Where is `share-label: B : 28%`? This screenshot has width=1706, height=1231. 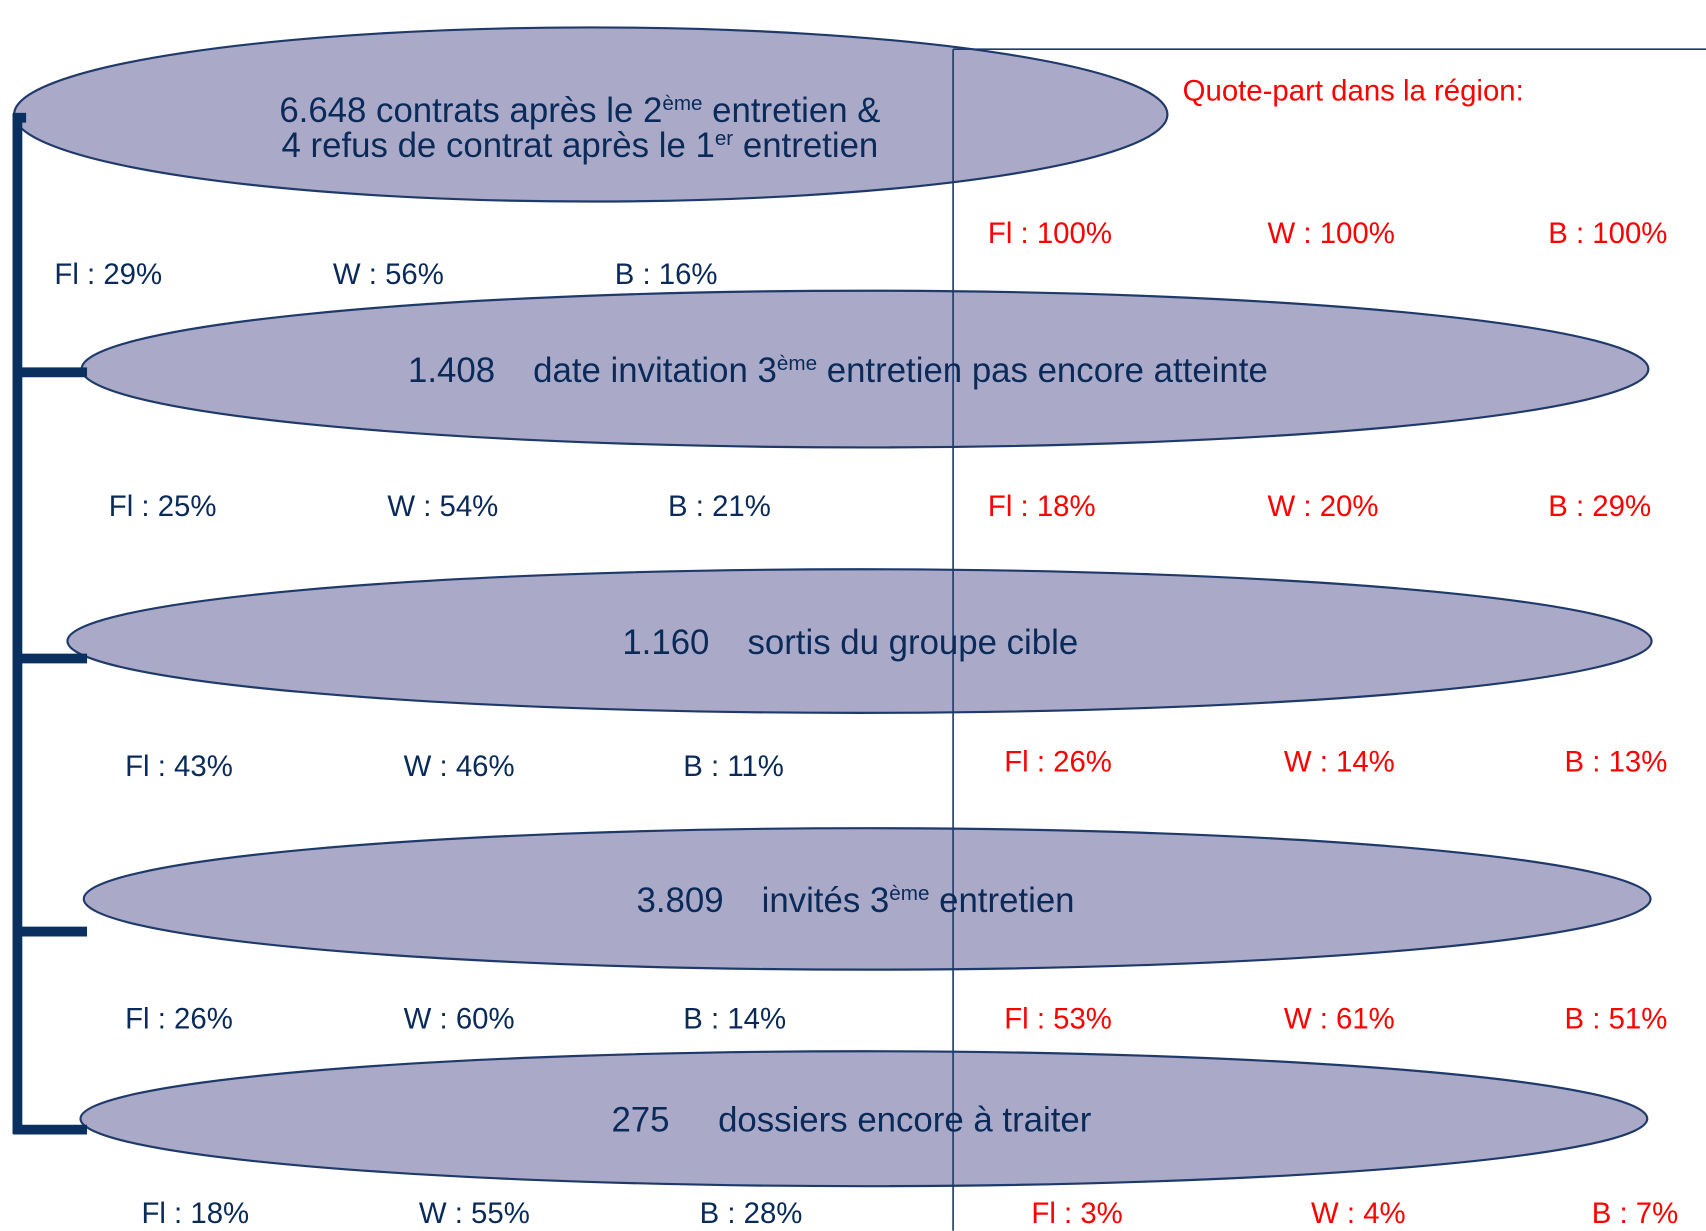
share-label: B : 28% is located at coordinates (751, 1213).